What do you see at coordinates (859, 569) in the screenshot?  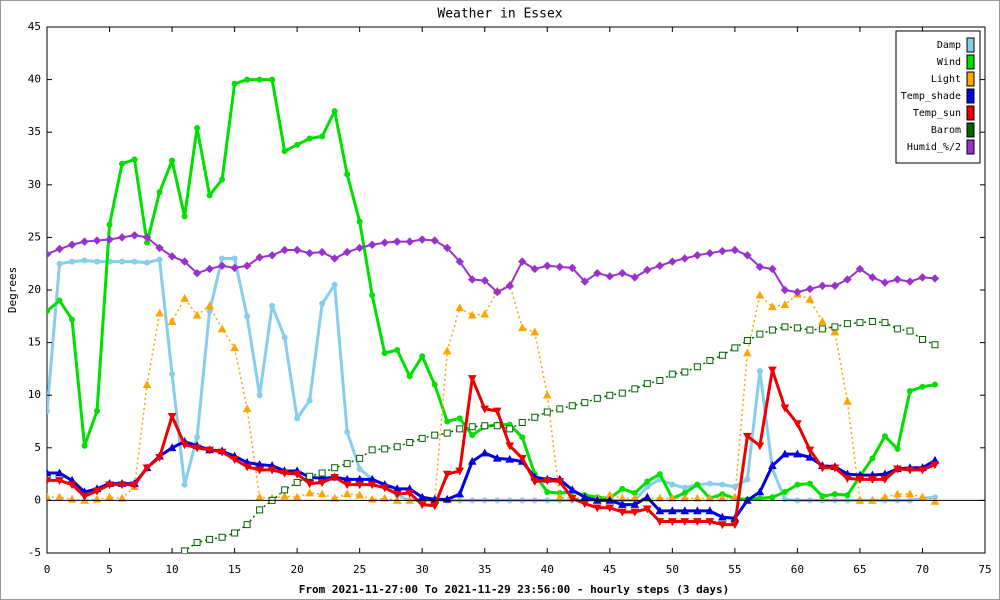 I see `x-tick-label: 65` at bounding box center [859, 569].